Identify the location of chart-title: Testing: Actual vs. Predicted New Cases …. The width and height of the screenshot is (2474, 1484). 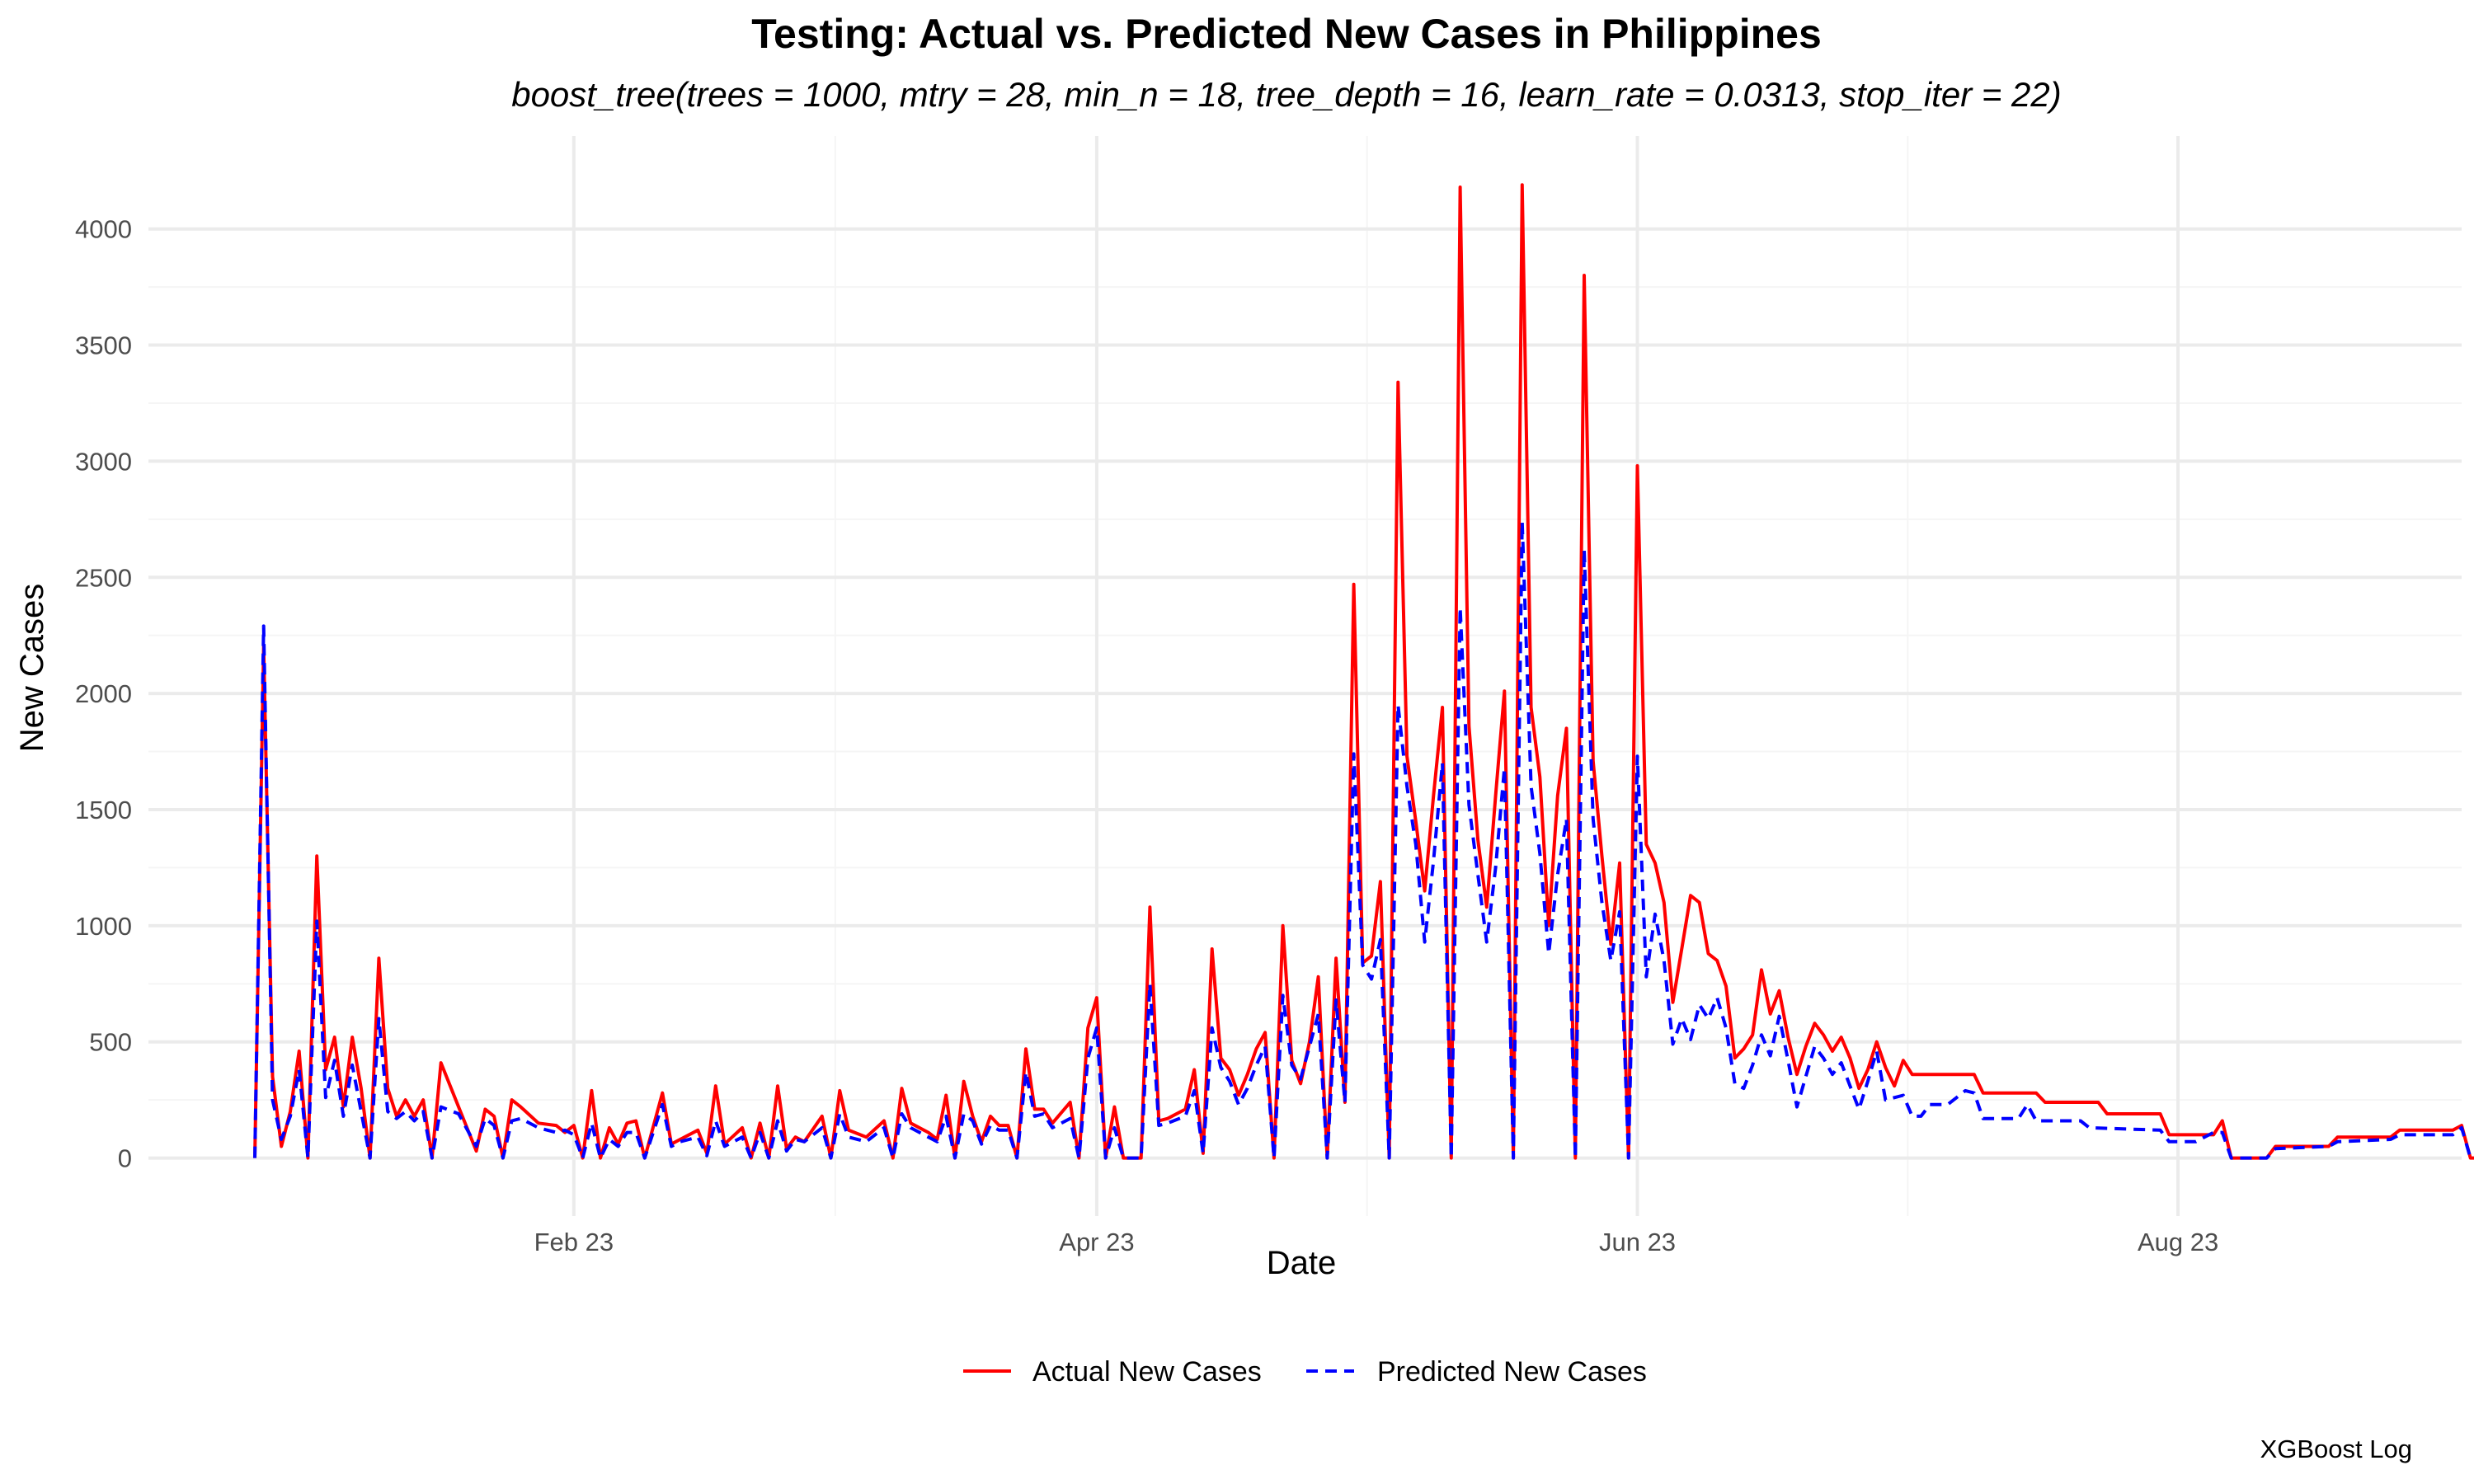
(1286, 34).